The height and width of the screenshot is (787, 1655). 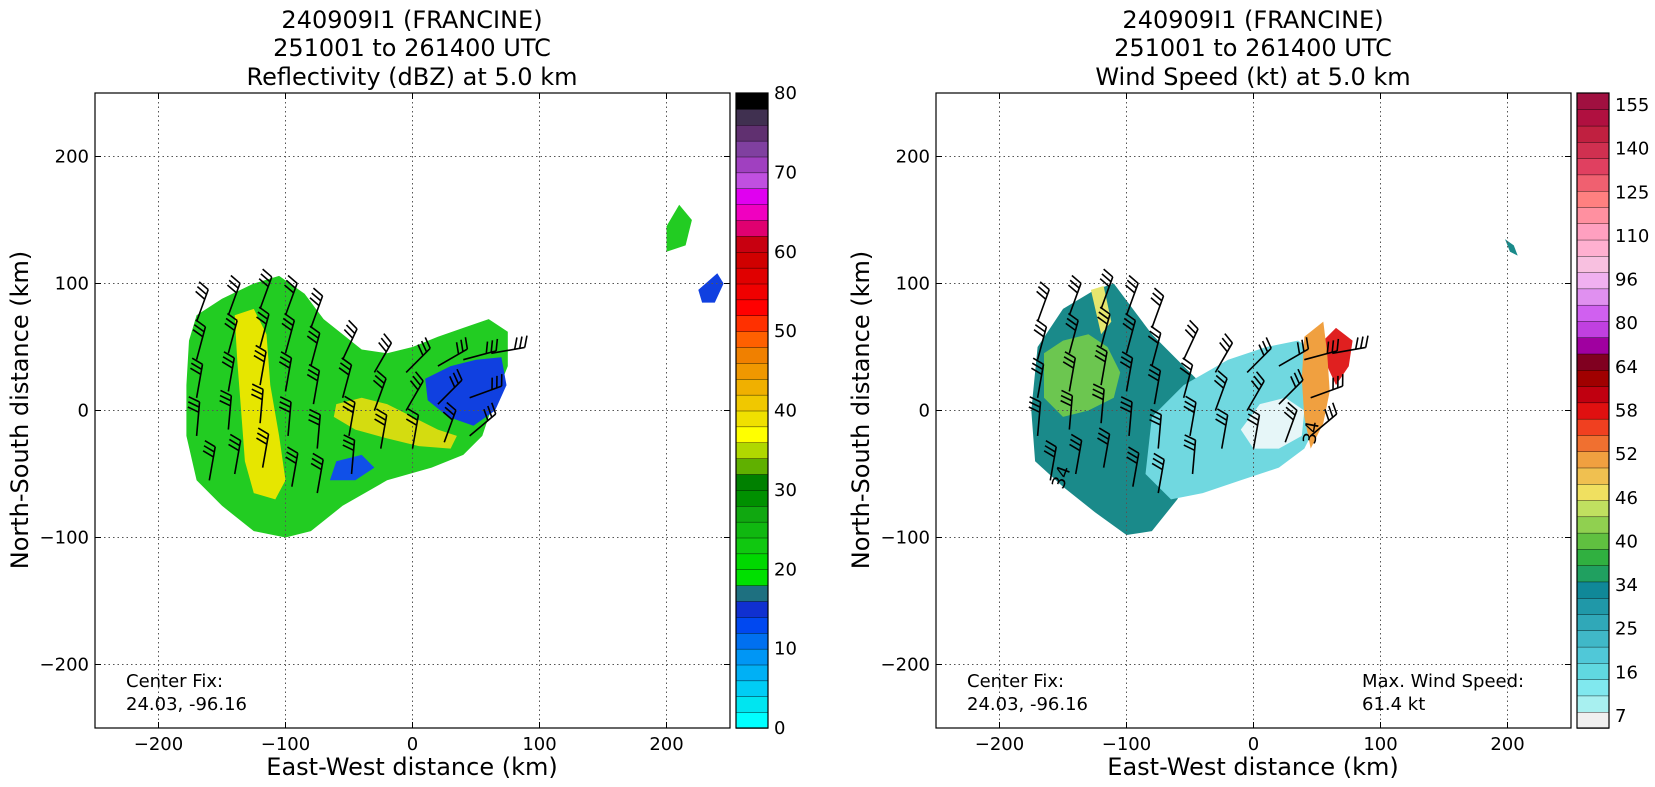 I want to click on title-line-3: Wind Speed (kt) at 5.0 km, so click(x=1252, y=77).